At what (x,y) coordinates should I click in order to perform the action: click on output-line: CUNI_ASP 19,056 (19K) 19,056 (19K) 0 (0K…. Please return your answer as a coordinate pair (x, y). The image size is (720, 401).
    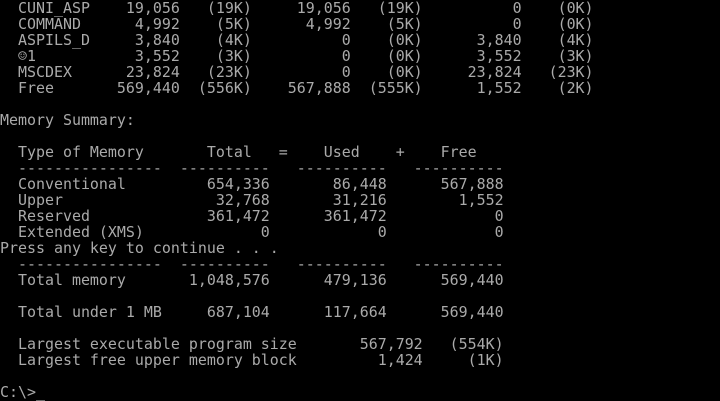
    Looking at the image, I should click on (297, 8).